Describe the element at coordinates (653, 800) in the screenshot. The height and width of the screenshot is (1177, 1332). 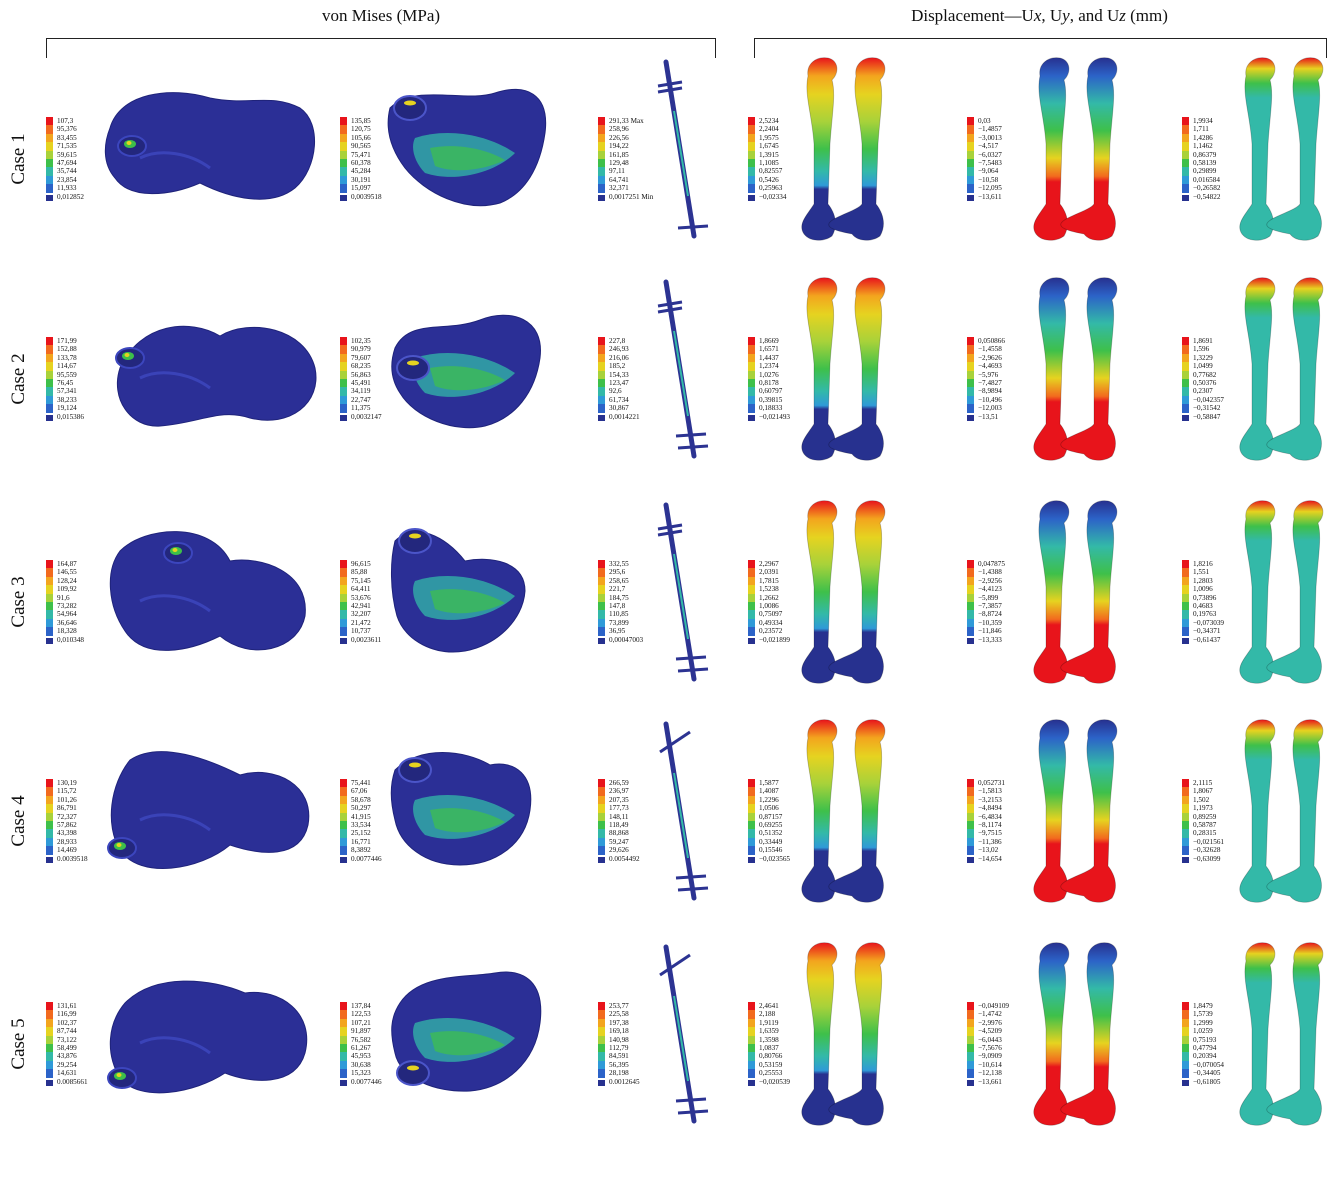
I see `legend-entry: 207,35` at that location.